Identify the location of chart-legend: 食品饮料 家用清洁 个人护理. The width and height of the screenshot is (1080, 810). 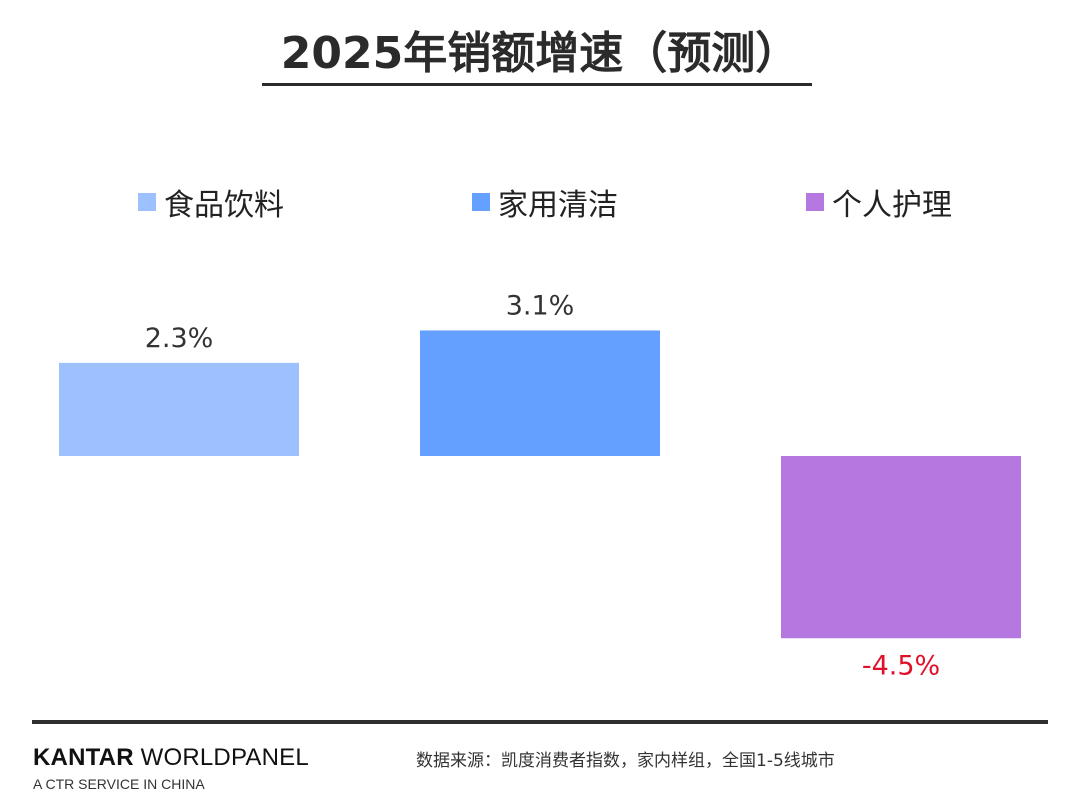
(540, 202).